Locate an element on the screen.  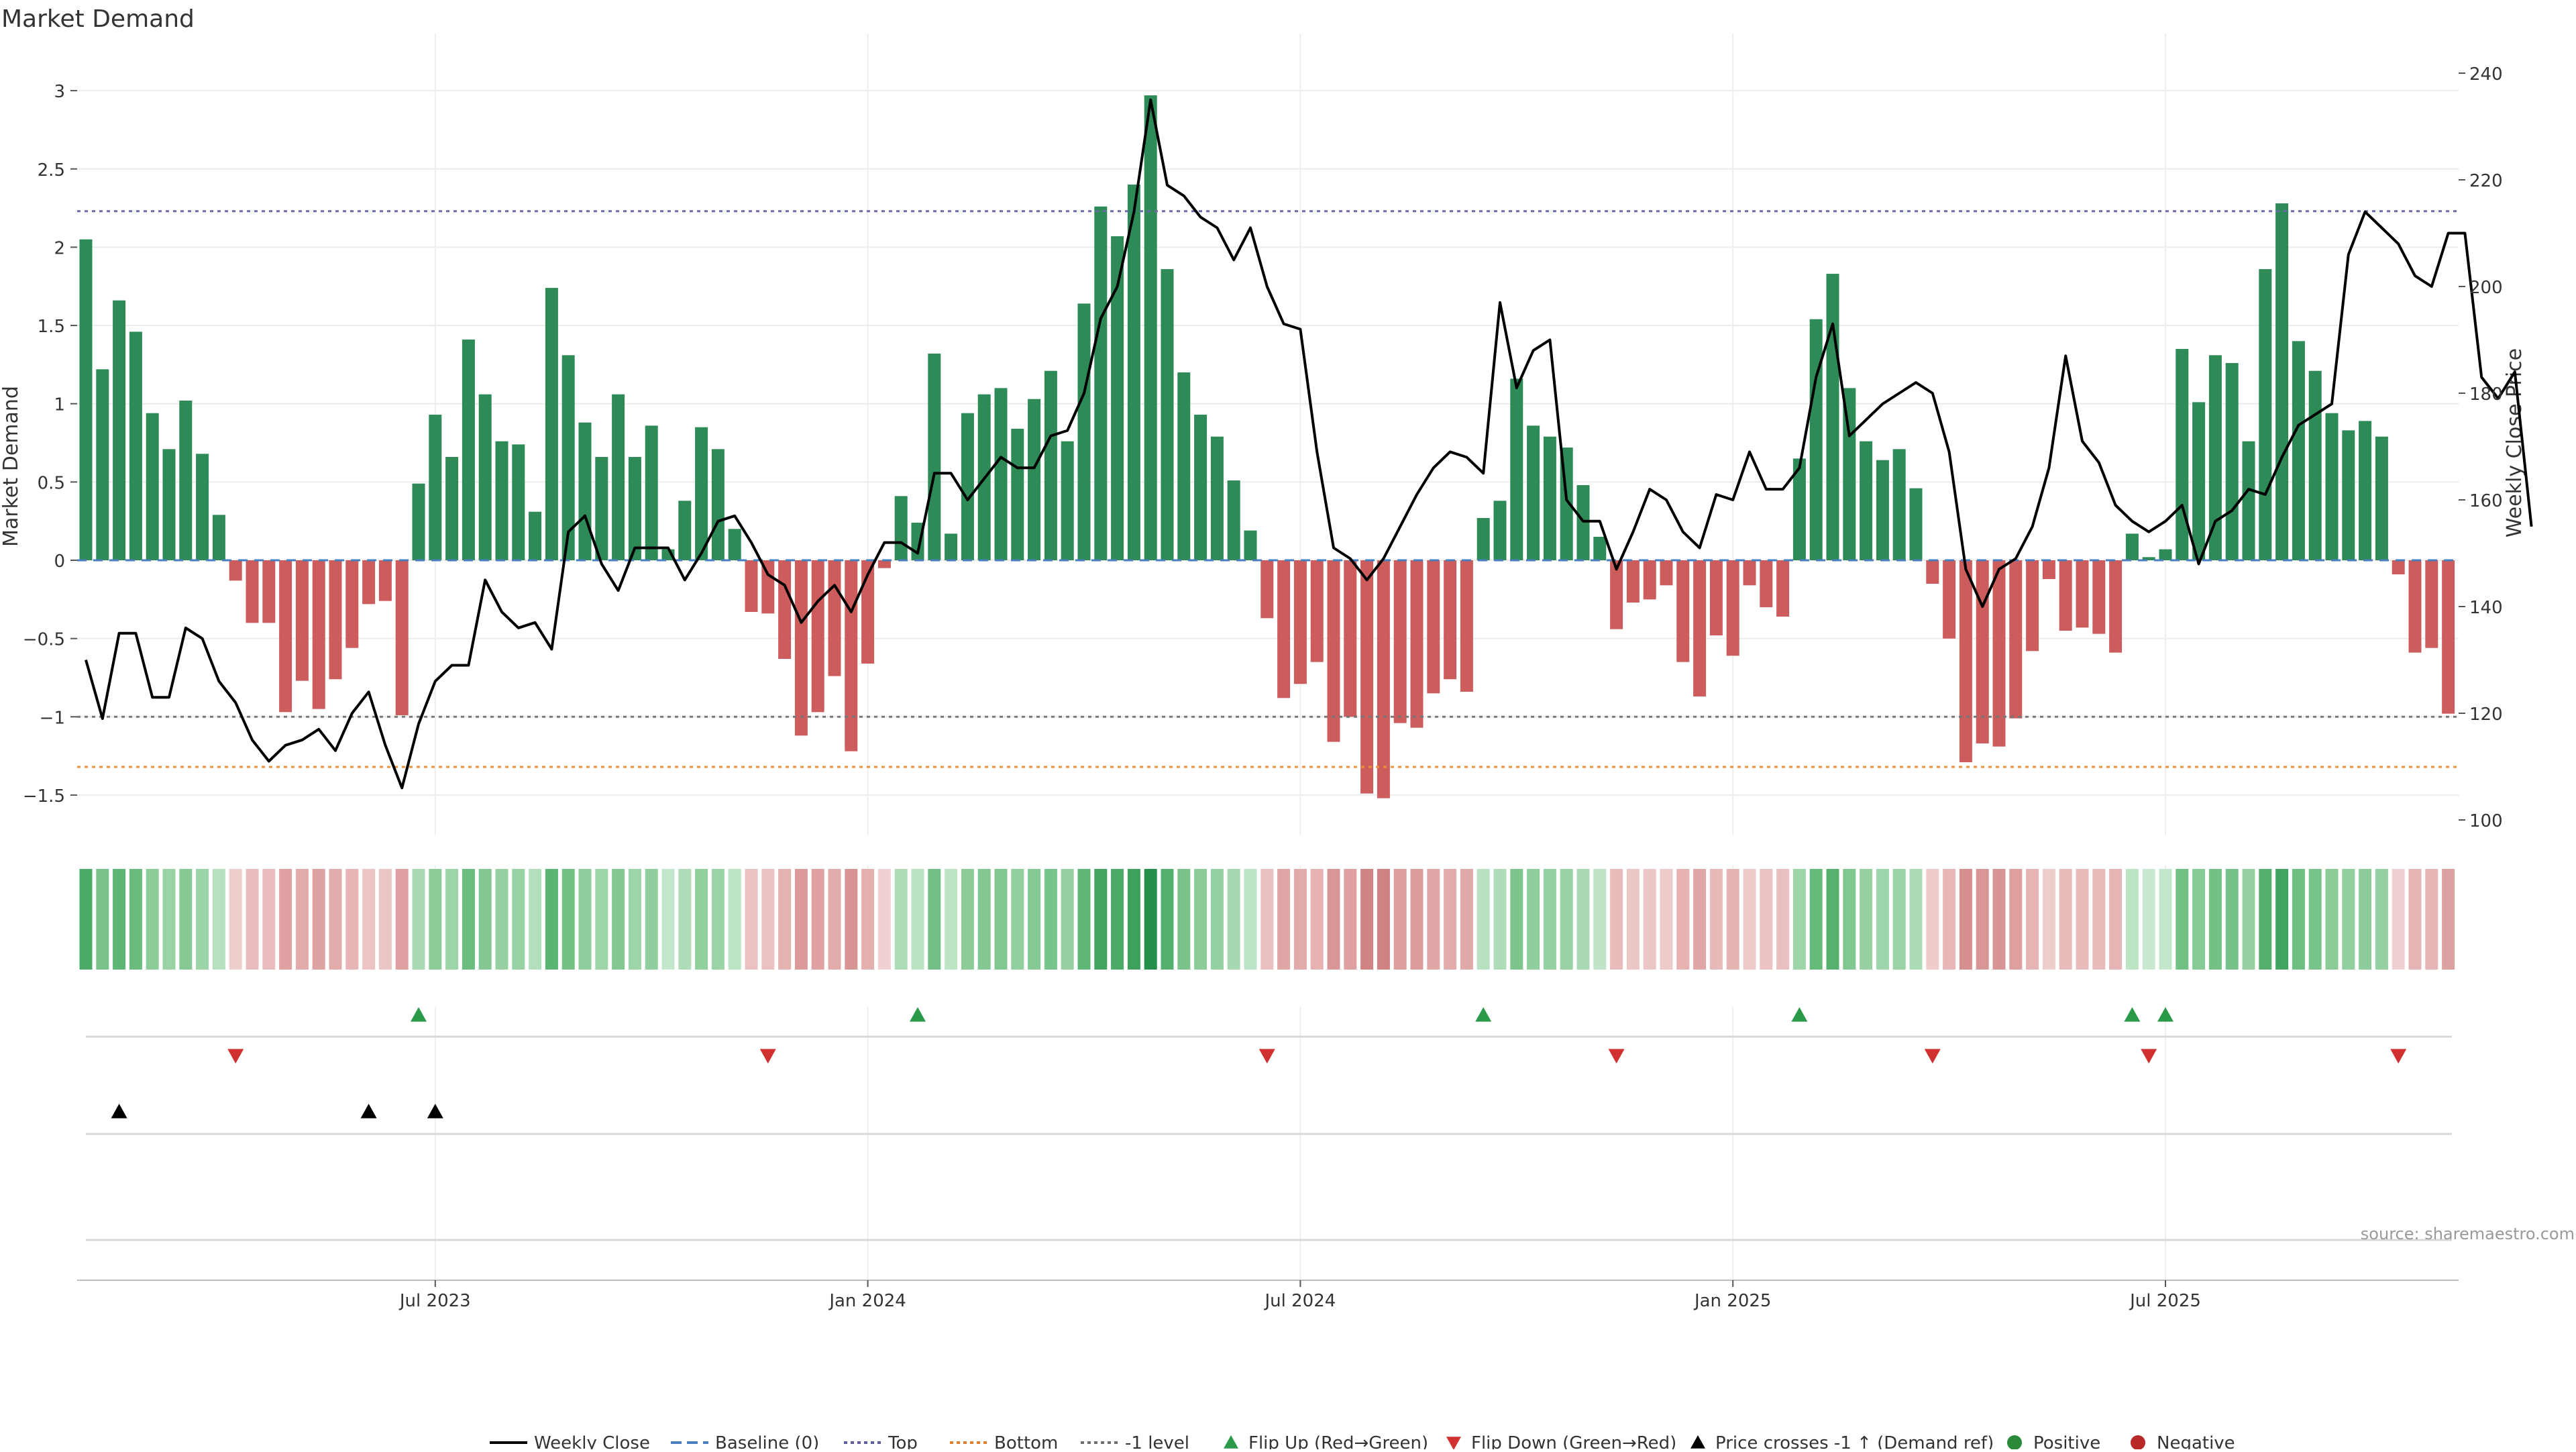
y-tick-label: −1 is located at coordinates (52, 718).